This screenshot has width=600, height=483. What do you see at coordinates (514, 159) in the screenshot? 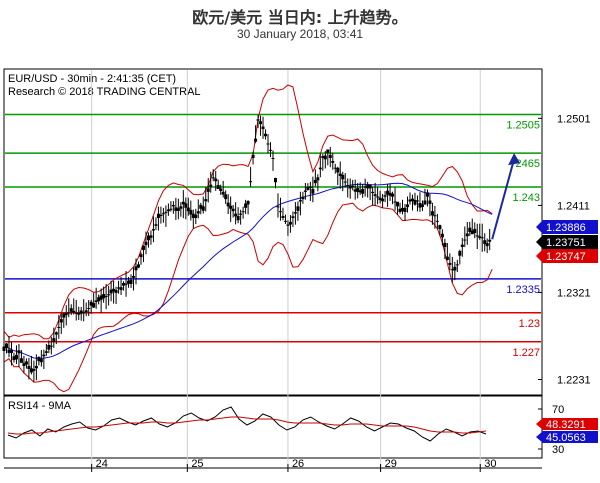
I see `forecast-arrow-head` at bounding box center [514, 159].